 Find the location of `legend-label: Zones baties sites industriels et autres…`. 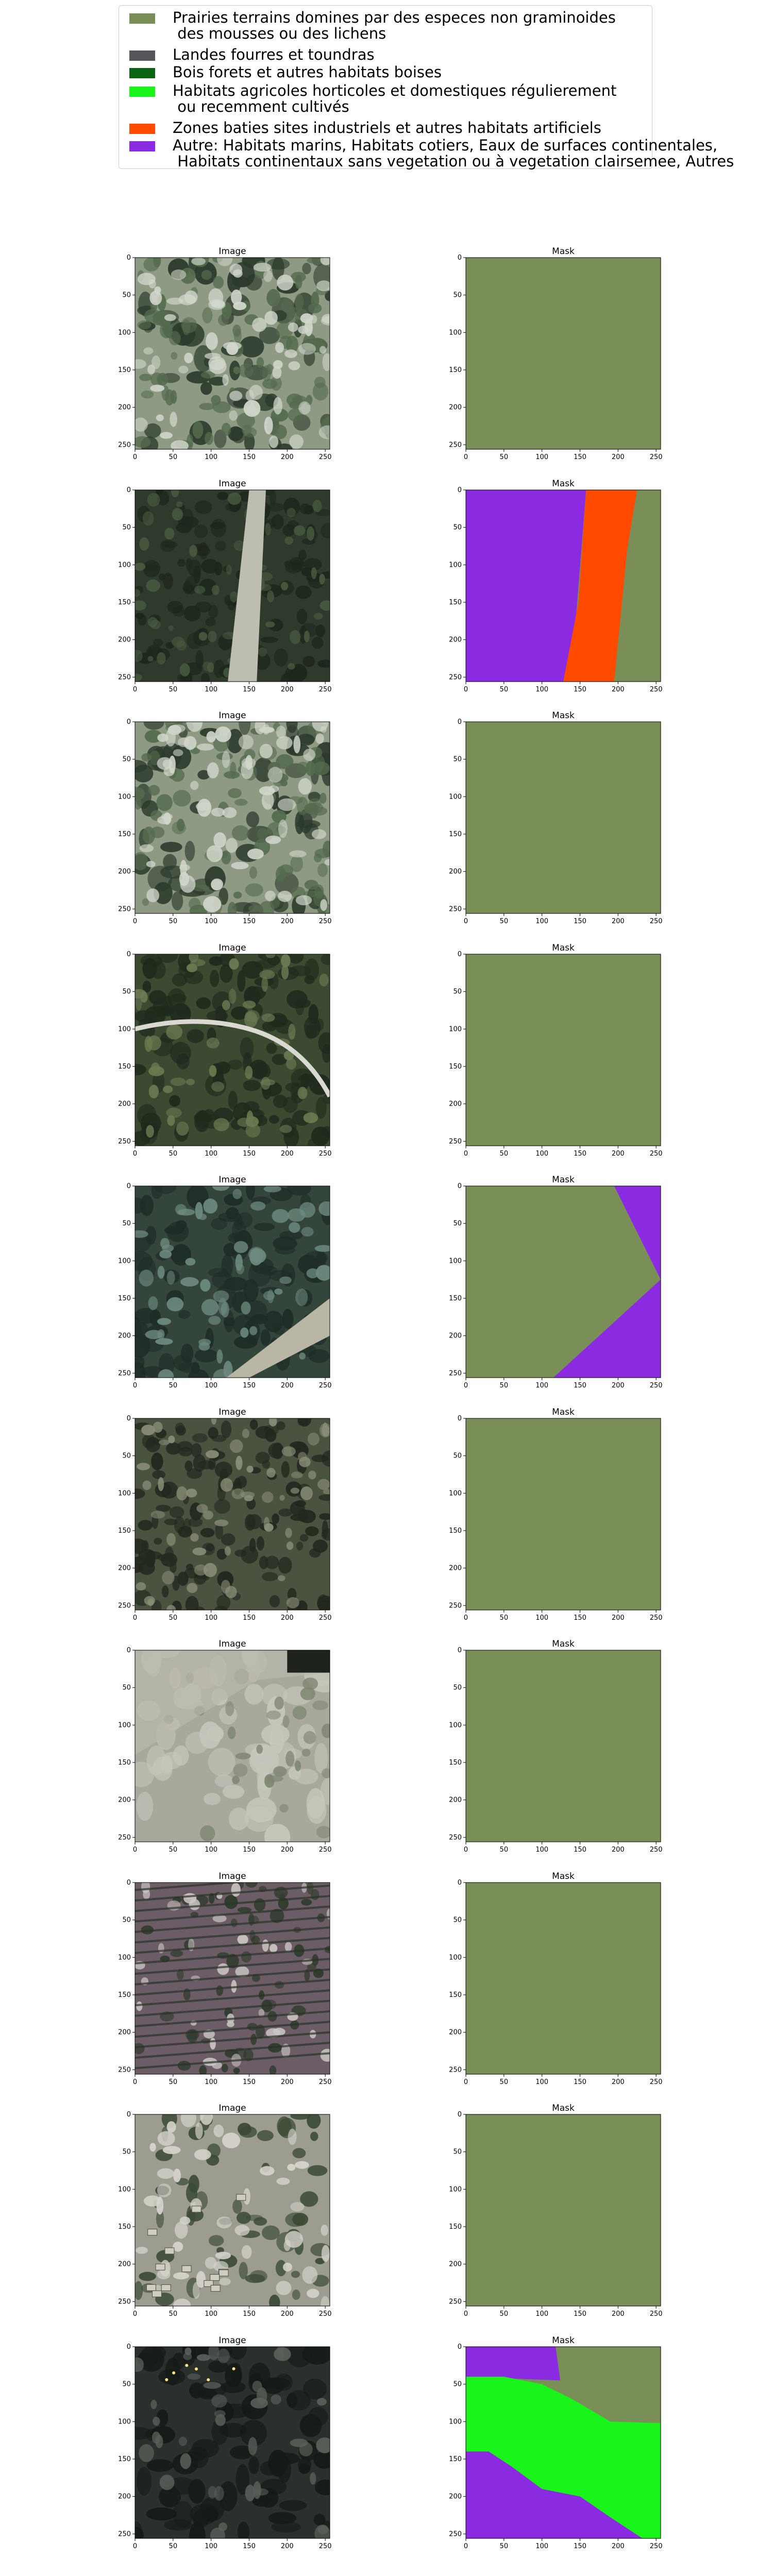

legend-label: Zones baties sites industriels et autres… is located at coordinates (387, 128).